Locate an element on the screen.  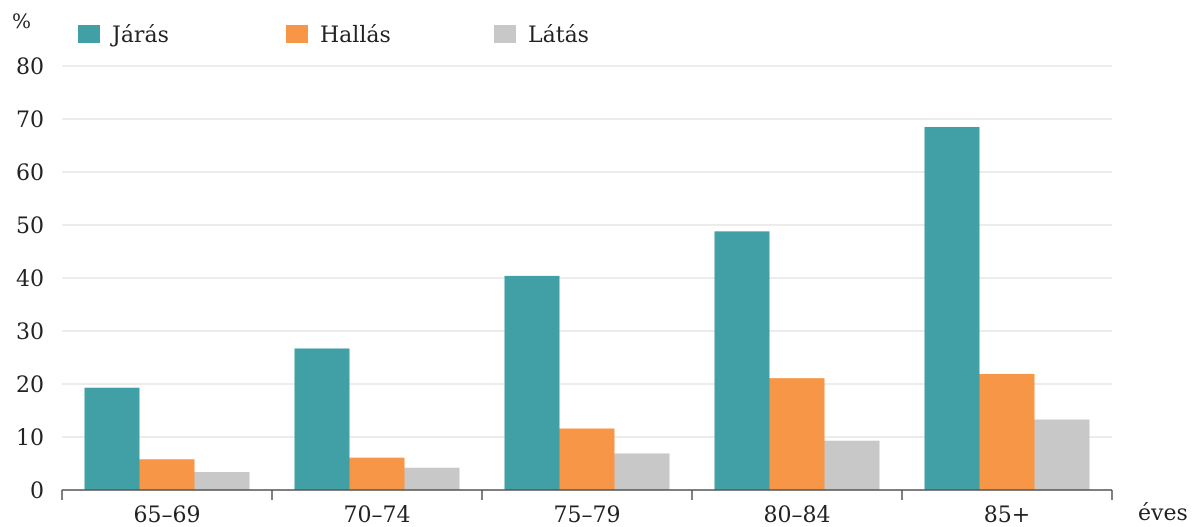
y-tick-label: 40 is located at coordinates (30, 279).